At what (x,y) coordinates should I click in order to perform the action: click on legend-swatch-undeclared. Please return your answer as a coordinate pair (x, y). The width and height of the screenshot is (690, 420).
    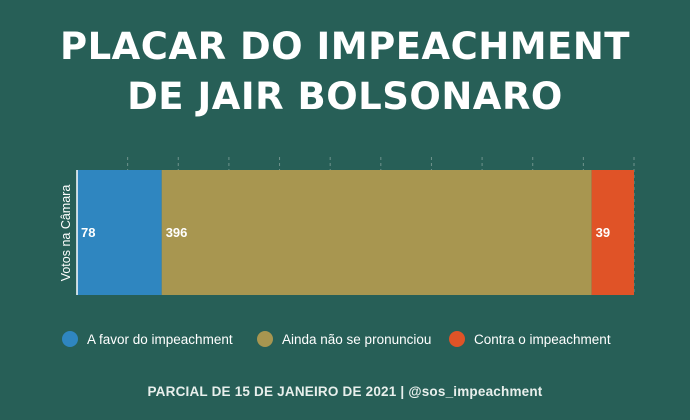
    Looking at the image, I should click on (265, 339).